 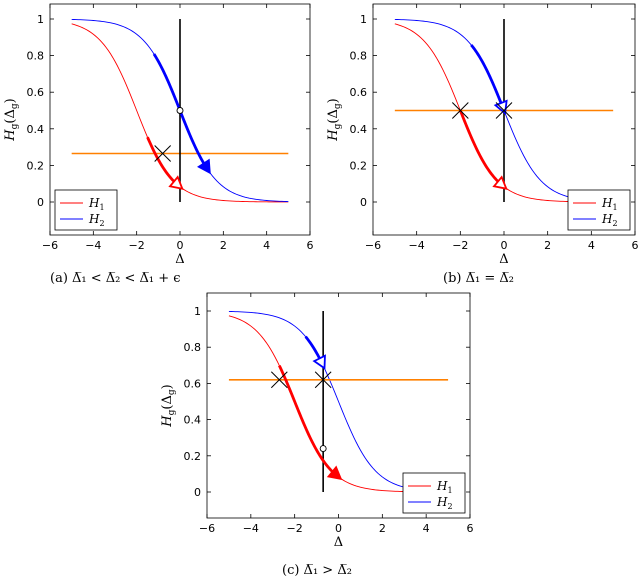 What do you see at coordinates (488, 78) in the screenshot?
I see `arrow-segment-h2` at bounding box center [488, 78].